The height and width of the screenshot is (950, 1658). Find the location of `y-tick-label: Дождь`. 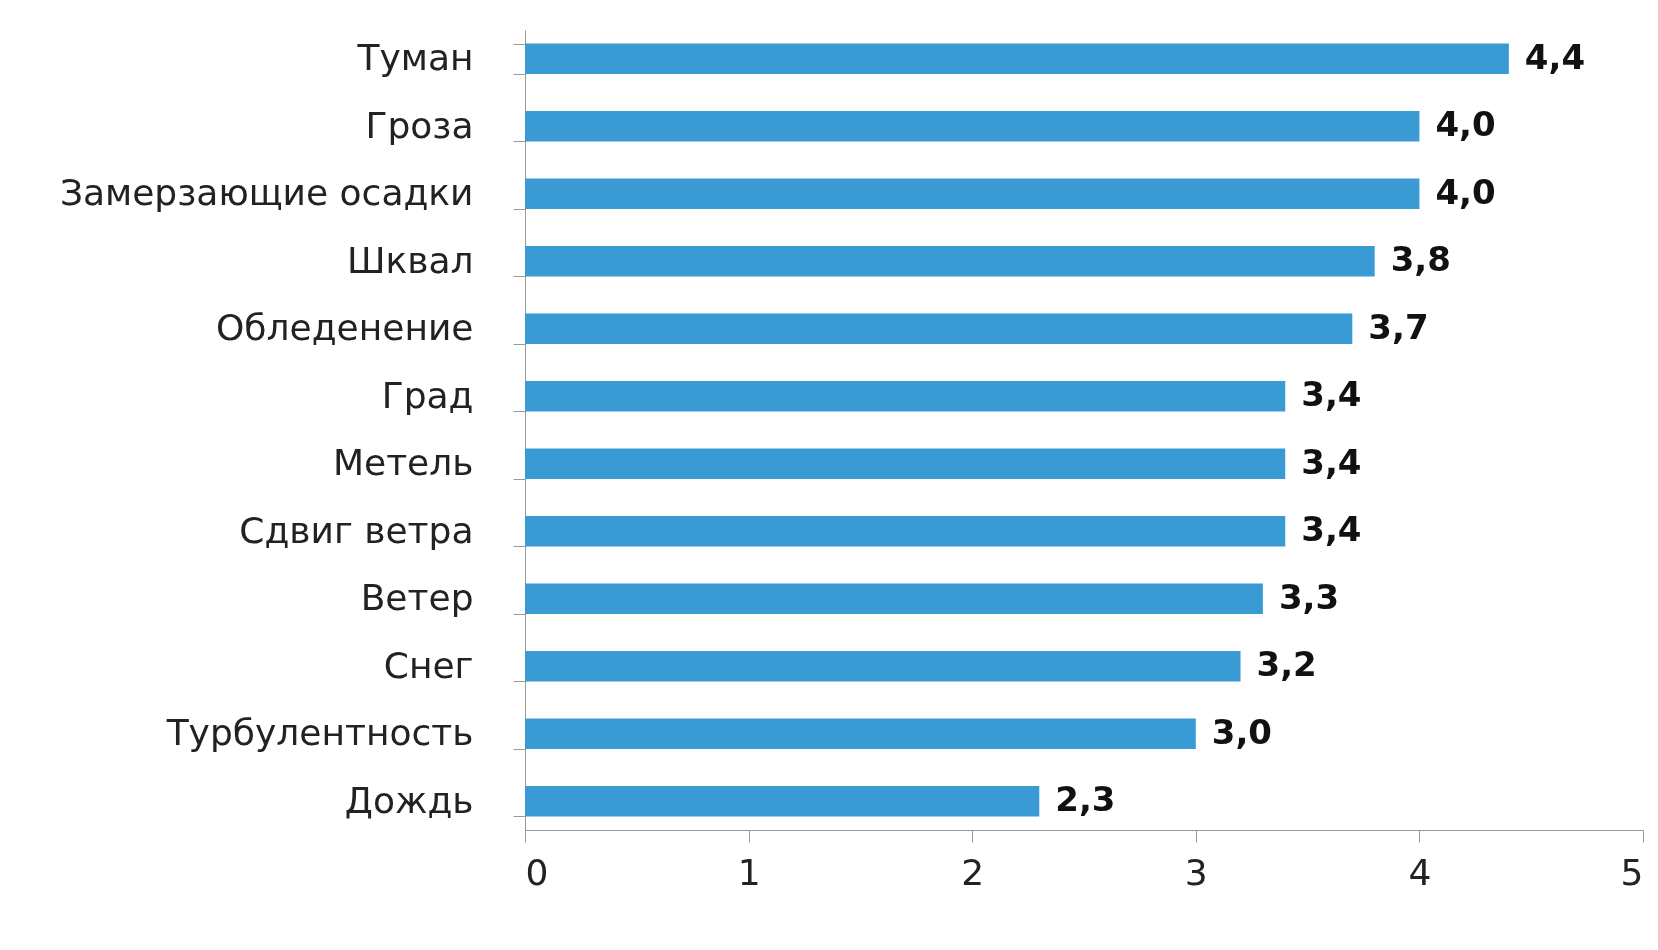

y-tick-label: Дождь is located at coordinates (409, 800).